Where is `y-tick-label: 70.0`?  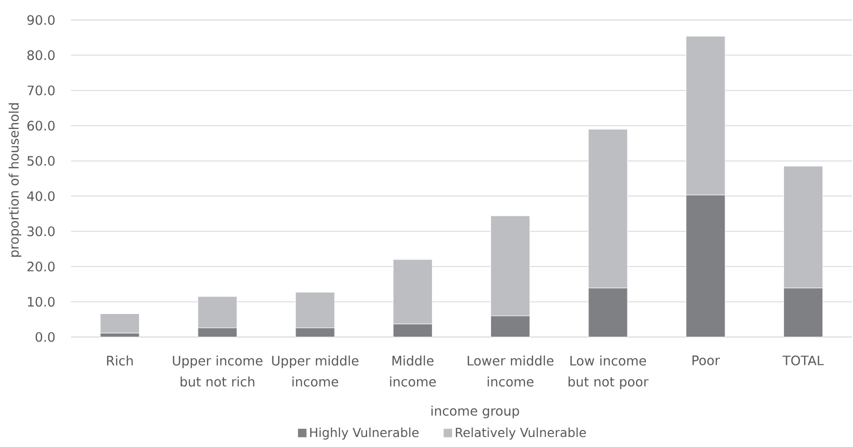
y-tick-label: 70.0 is located at coordinates (41, 91).